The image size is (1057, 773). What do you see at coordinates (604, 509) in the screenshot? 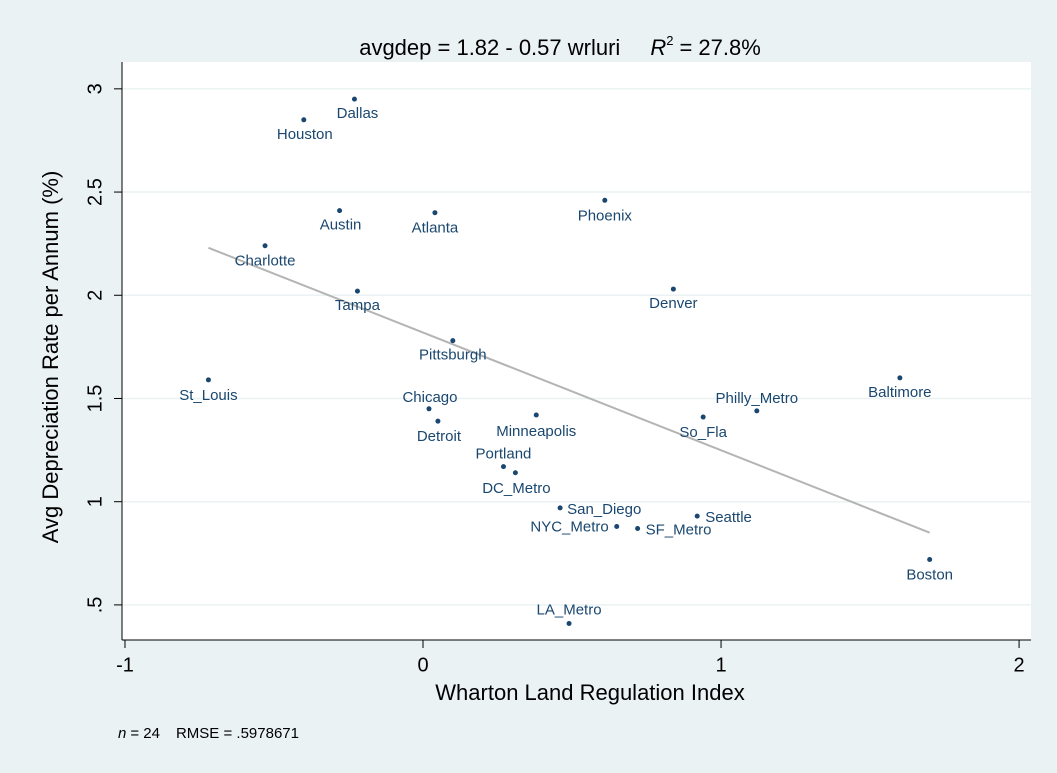
I see `point-label: San_Diego` at bounding box center [604, 509].